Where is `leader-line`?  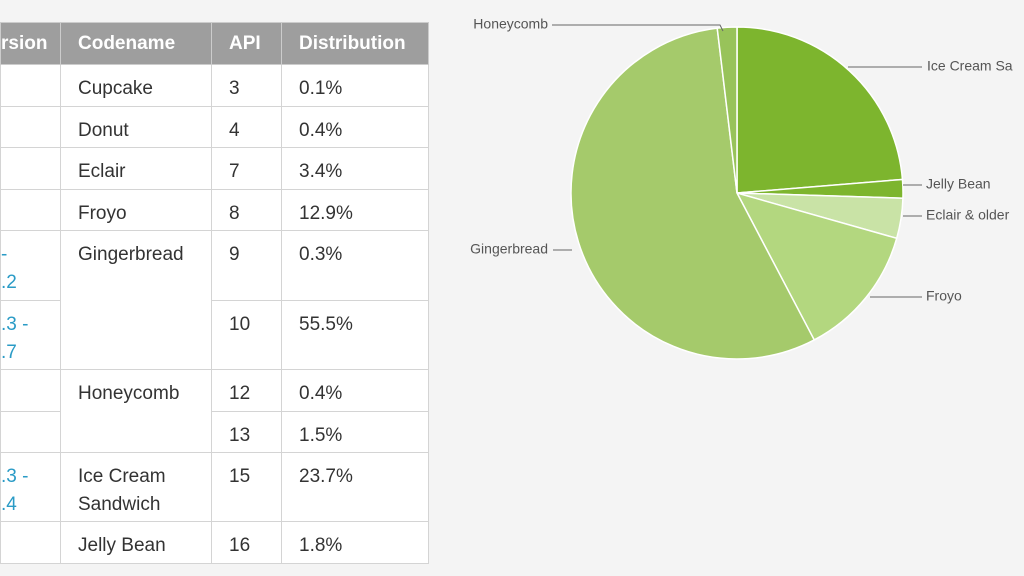 leader-line is located at coordinates (638, 28).